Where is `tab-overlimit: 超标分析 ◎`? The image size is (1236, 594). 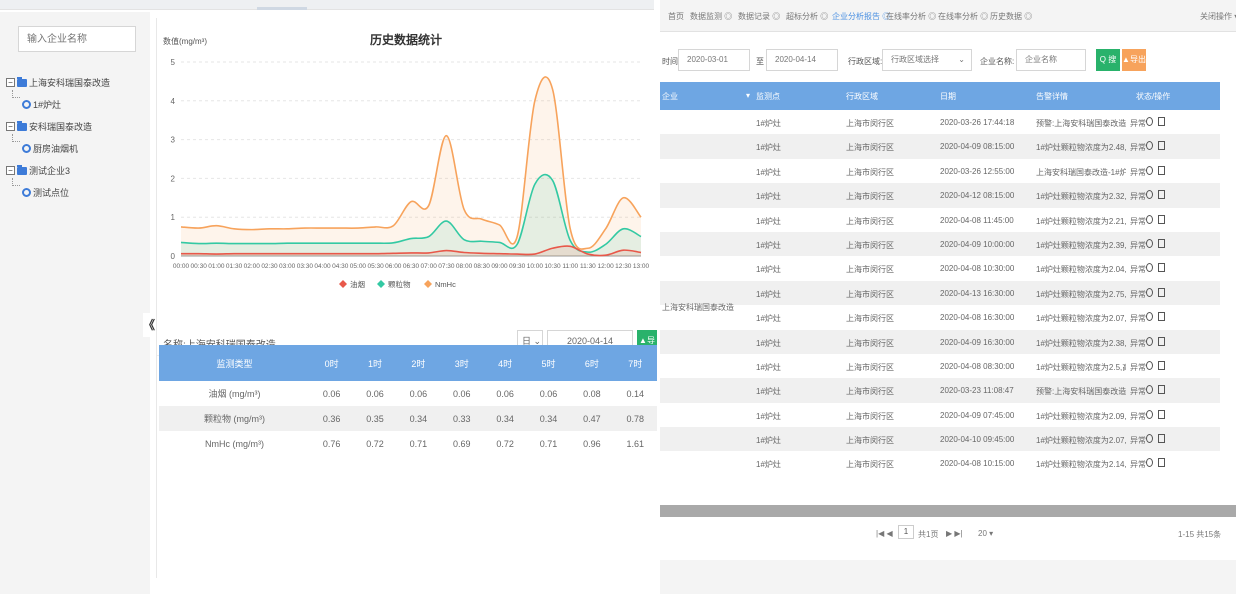
tab-overlimit: 超标分析 ◎ is located at coordinates (807, 16).